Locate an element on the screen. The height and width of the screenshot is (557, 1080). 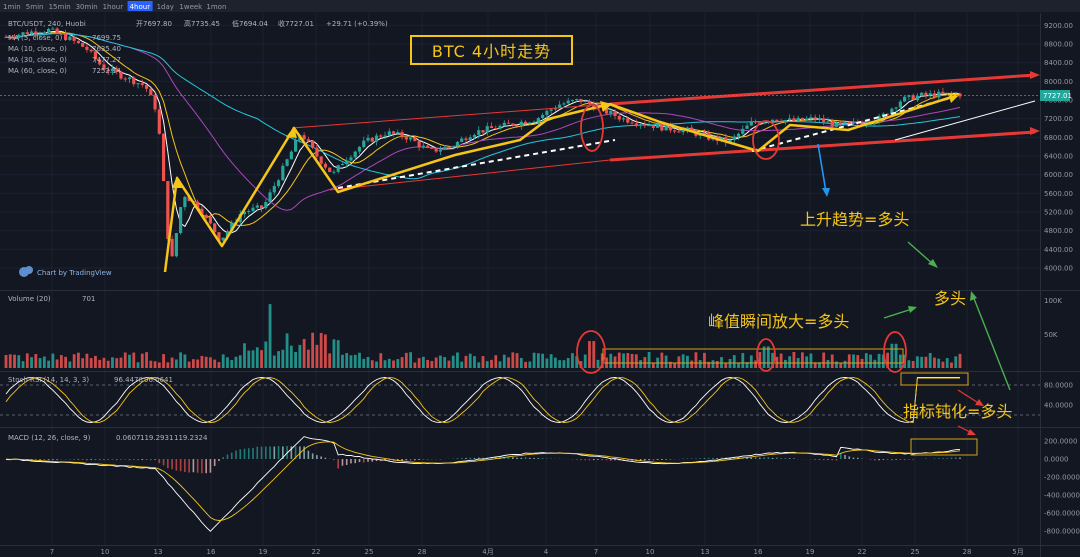
timeframe-1hour: 1hour is located at coordinates (113, 7).